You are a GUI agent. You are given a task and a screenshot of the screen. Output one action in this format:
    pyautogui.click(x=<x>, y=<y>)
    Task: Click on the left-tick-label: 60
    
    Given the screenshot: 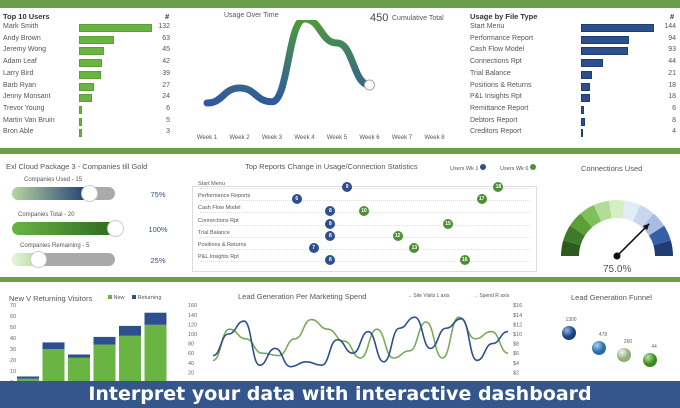 What is the action you would take?
    pyautogui.click(x=191, y=354)
    